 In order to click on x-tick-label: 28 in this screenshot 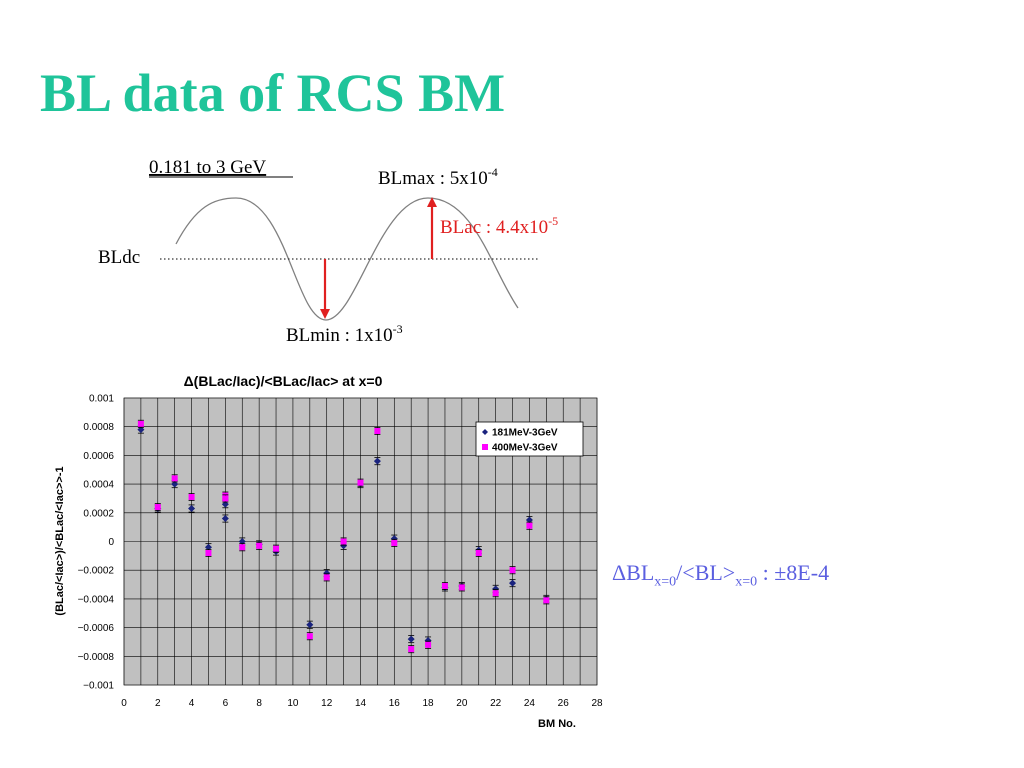, I will do `click(597, 703)`.